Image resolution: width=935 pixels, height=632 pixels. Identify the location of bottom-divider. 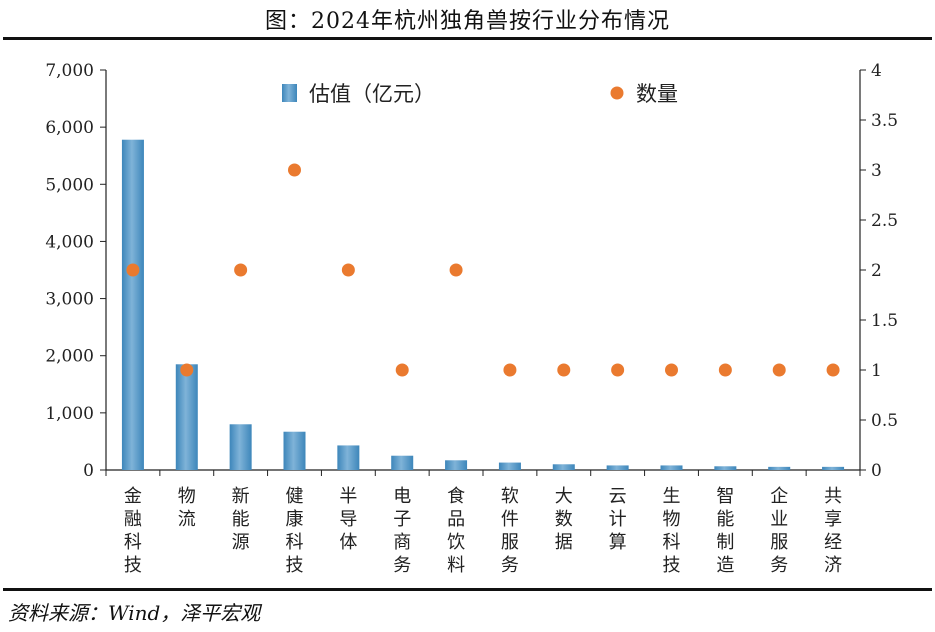
(467, 589).